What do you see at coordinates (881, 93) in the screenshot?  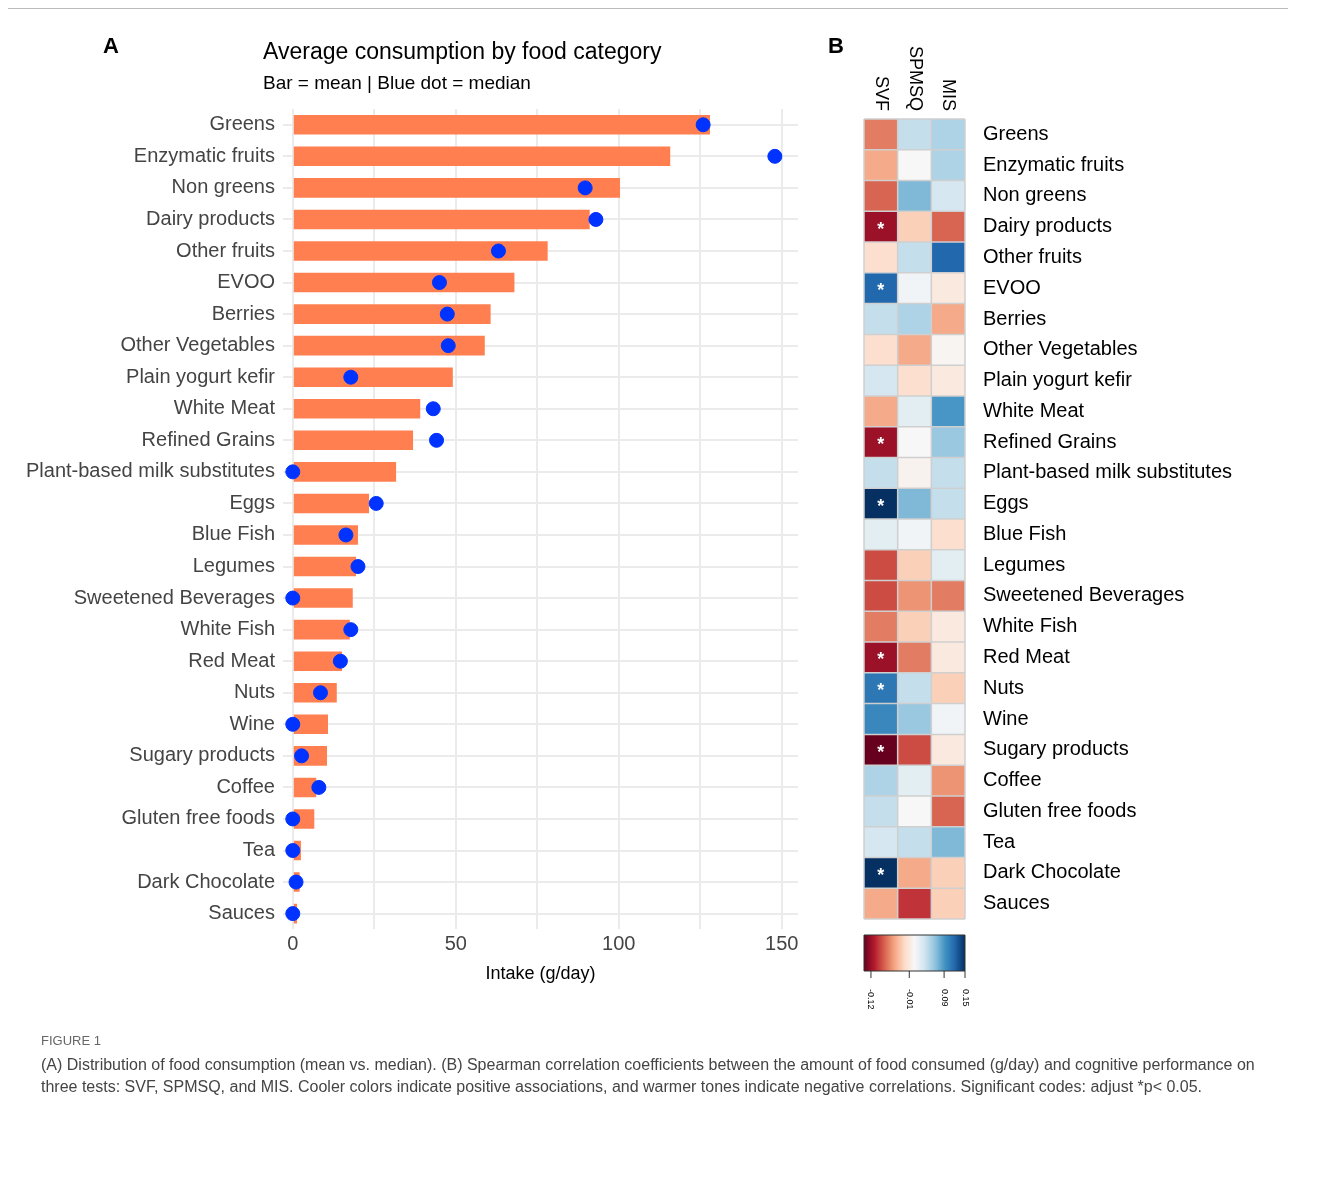 I see `x-tick-label: SVF` at bounding box center [881, 93].